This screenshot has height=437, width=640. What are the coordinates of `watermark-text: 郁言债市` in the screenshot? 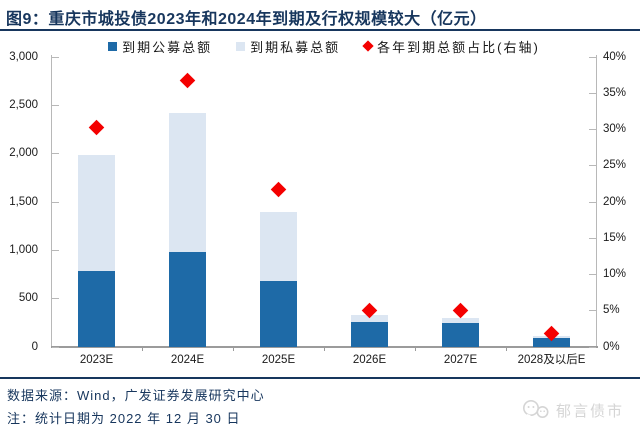 It's located at (589, 411).